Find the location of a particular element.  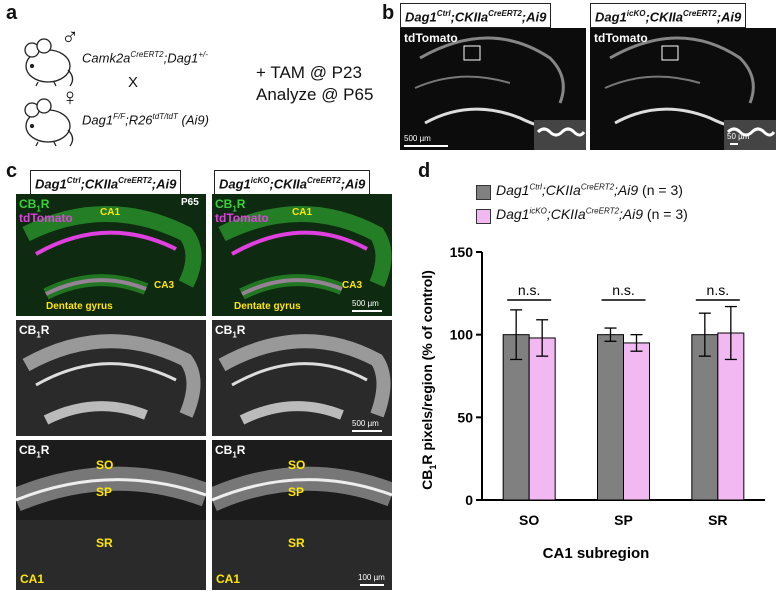

scale-bar-500um-c2 is located at coordinates (367, 431).